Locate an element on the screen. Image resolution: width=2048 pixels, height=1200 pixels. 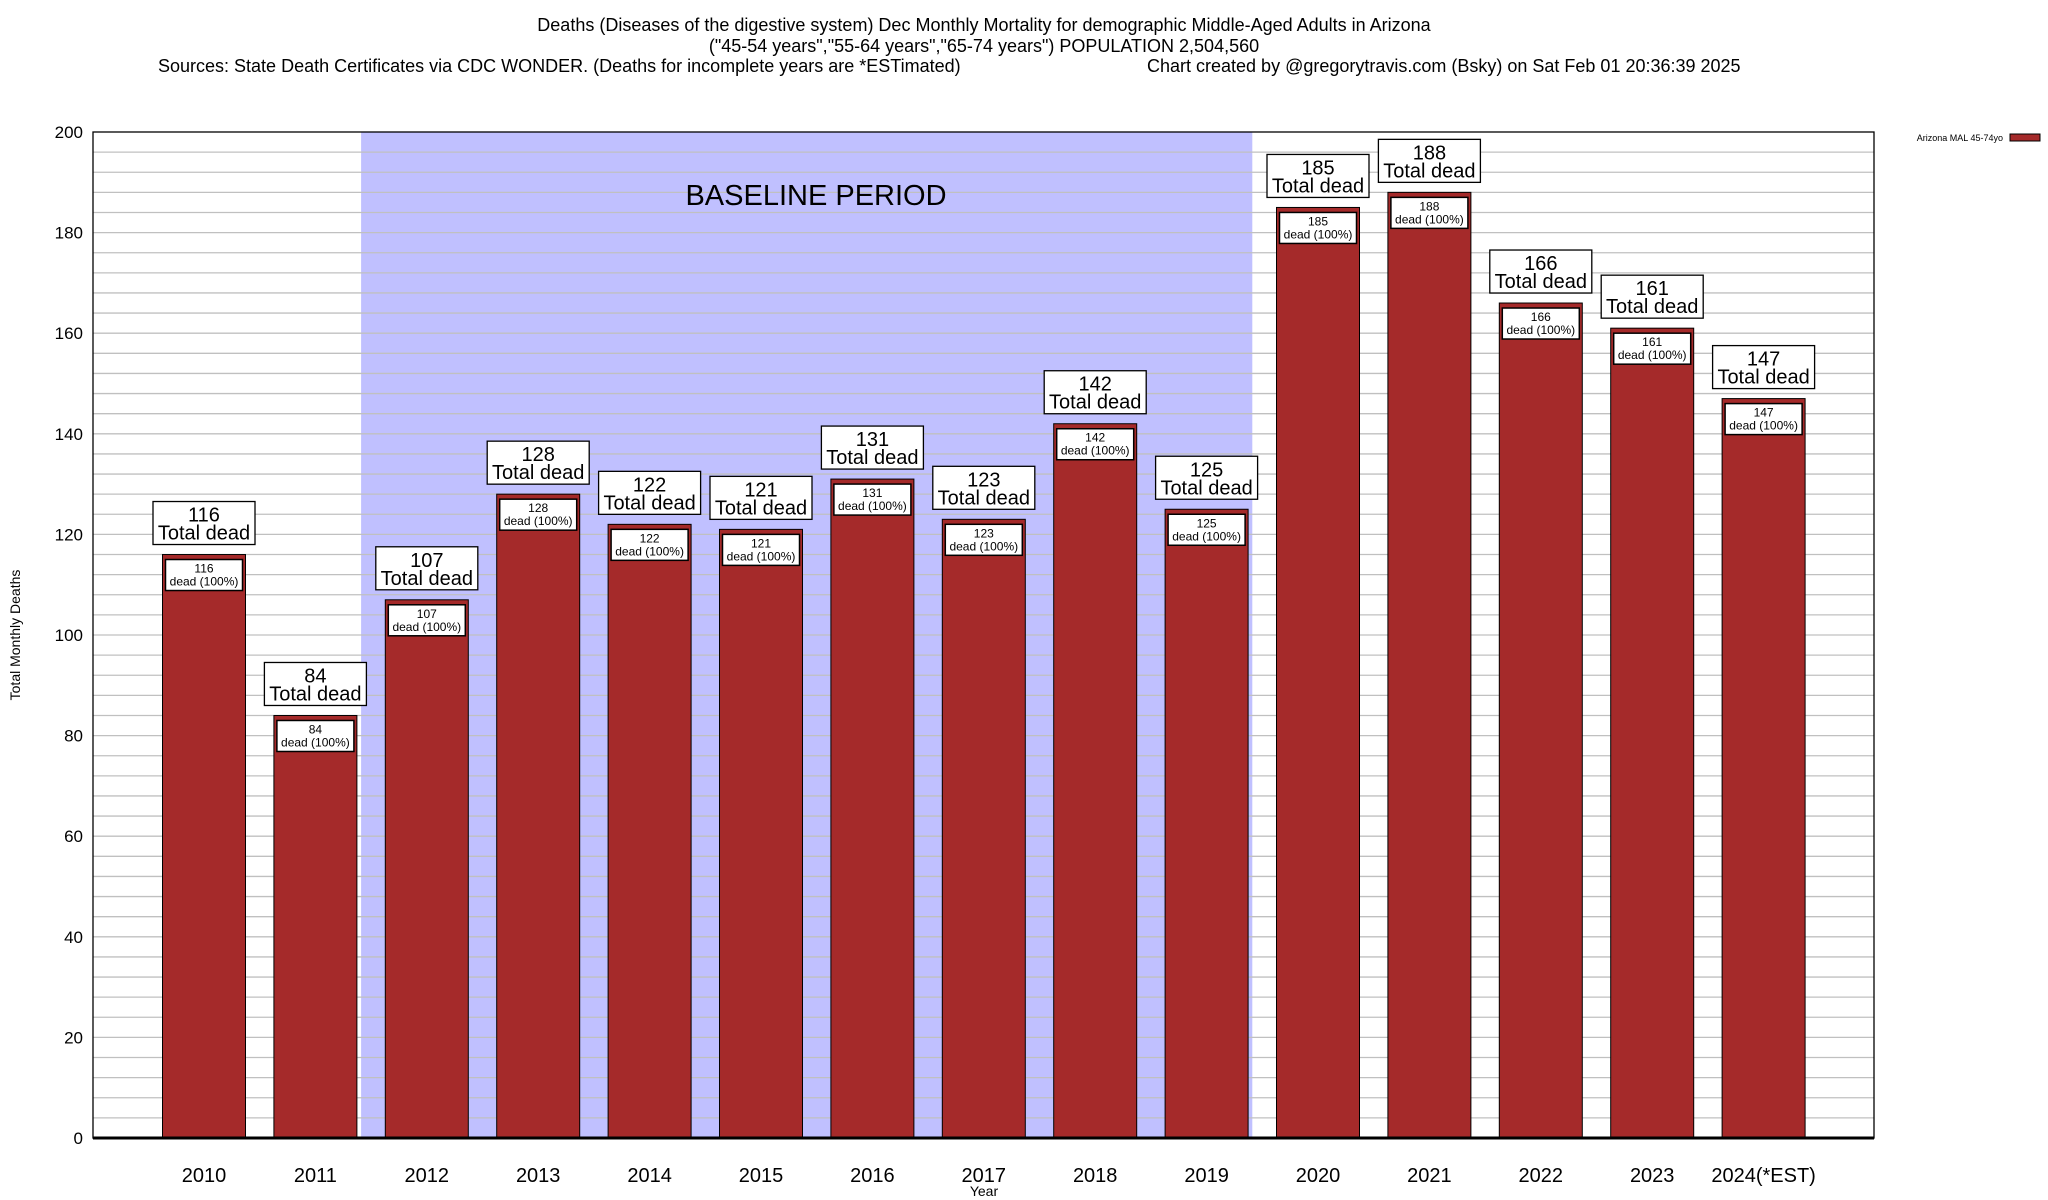
y-tick-label: 100 is located at coordinates (69, 635).